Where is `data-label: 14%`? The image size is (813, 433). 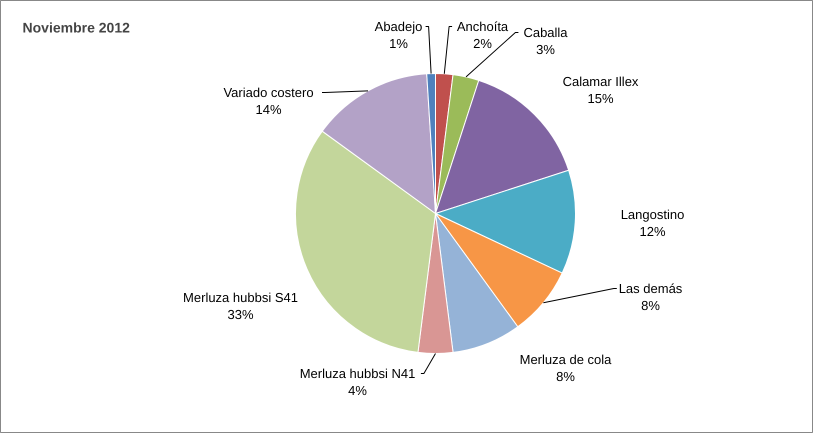
data-label: 14% is located at coordinates (268, 109).